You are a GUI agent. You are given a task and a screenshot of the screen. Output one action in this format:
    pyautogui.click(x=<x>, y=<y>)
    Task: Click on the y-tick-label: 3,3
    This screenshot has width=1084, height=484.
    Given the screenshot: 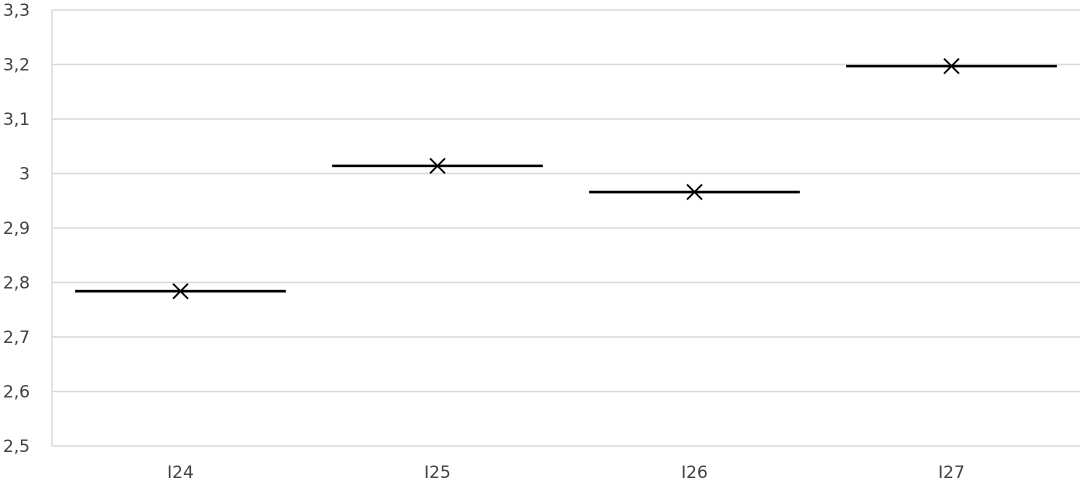 What is the action you would take?
    pyautogui.click(x=16, y=11)
    